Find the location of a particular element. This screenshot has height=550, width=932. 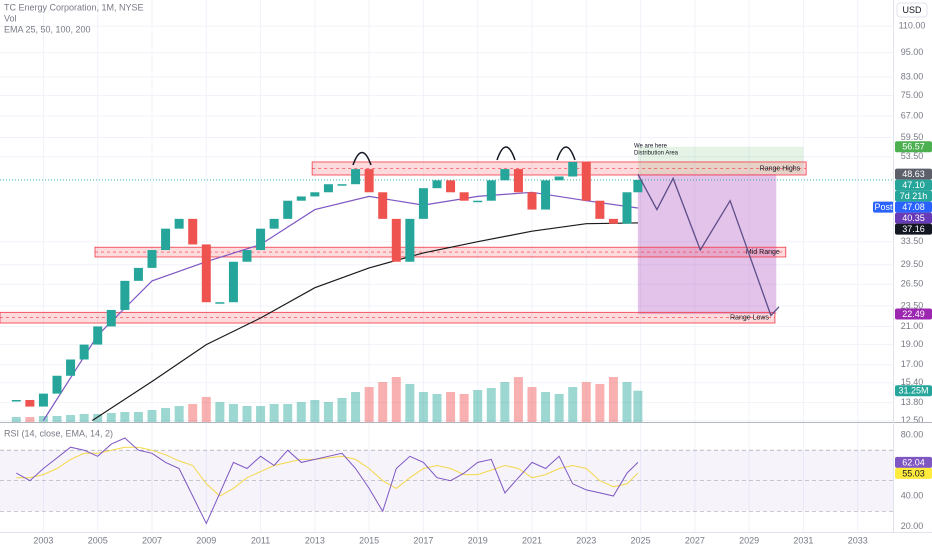

currency-button is located at coordinates (912, 10).